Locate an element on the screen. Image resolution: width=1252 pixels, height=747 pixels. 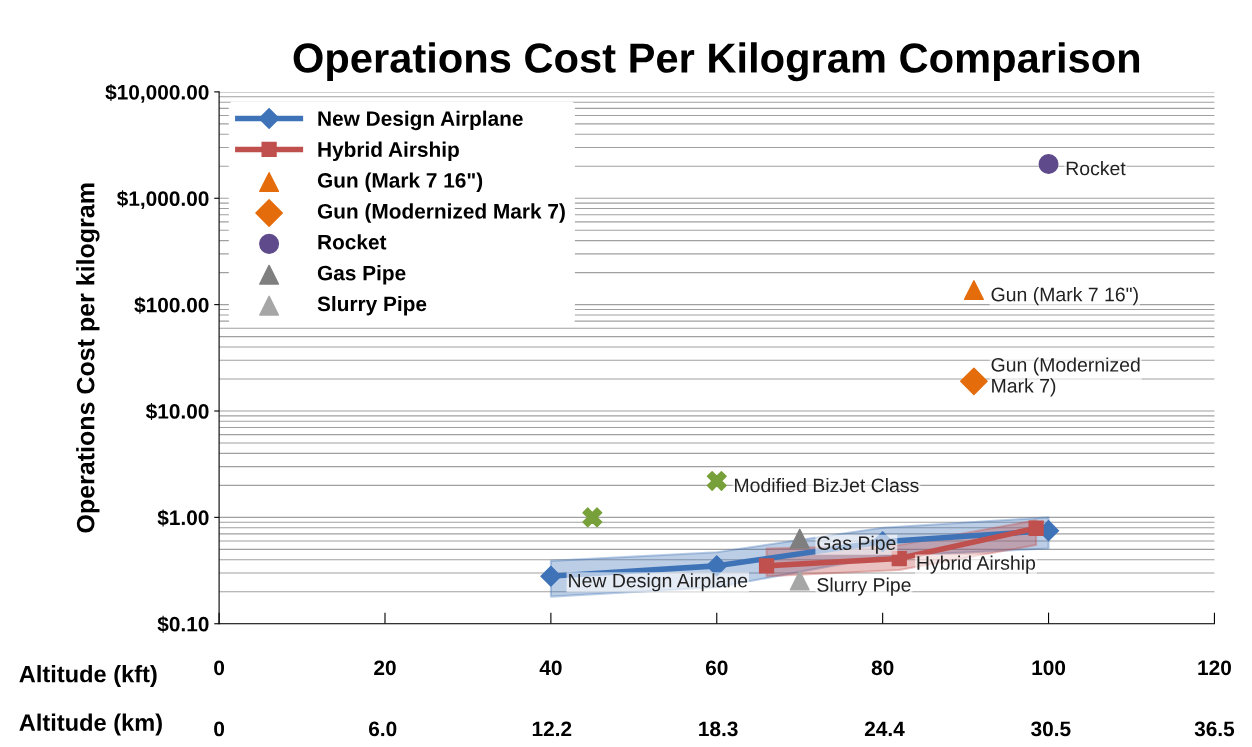
y-tick-label: $1.00 is located at coordinates (183, 518).